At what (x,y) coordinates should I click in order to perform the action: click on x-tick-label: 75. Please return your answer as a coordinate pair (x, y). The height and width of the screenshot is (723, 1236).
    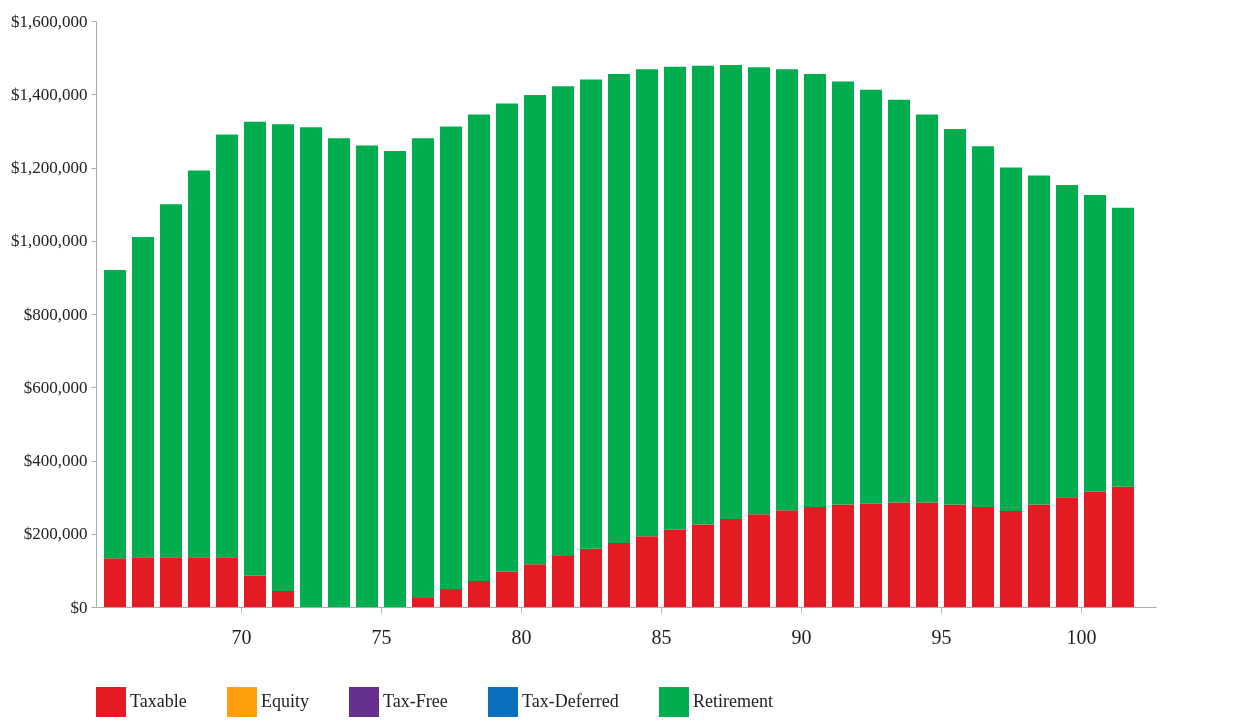
    Looking at the image, I should click on (381, 636).